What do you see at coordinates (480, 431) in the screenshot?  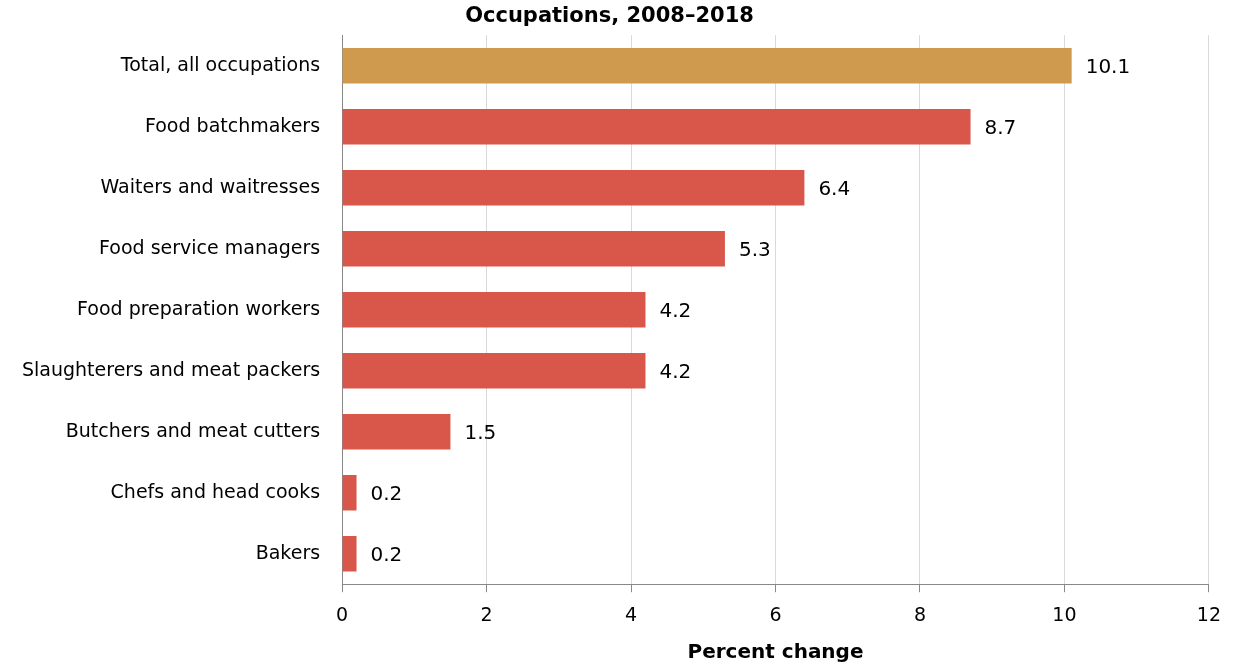 I see `data-label: 1.5` at bounding box center [480, 431].